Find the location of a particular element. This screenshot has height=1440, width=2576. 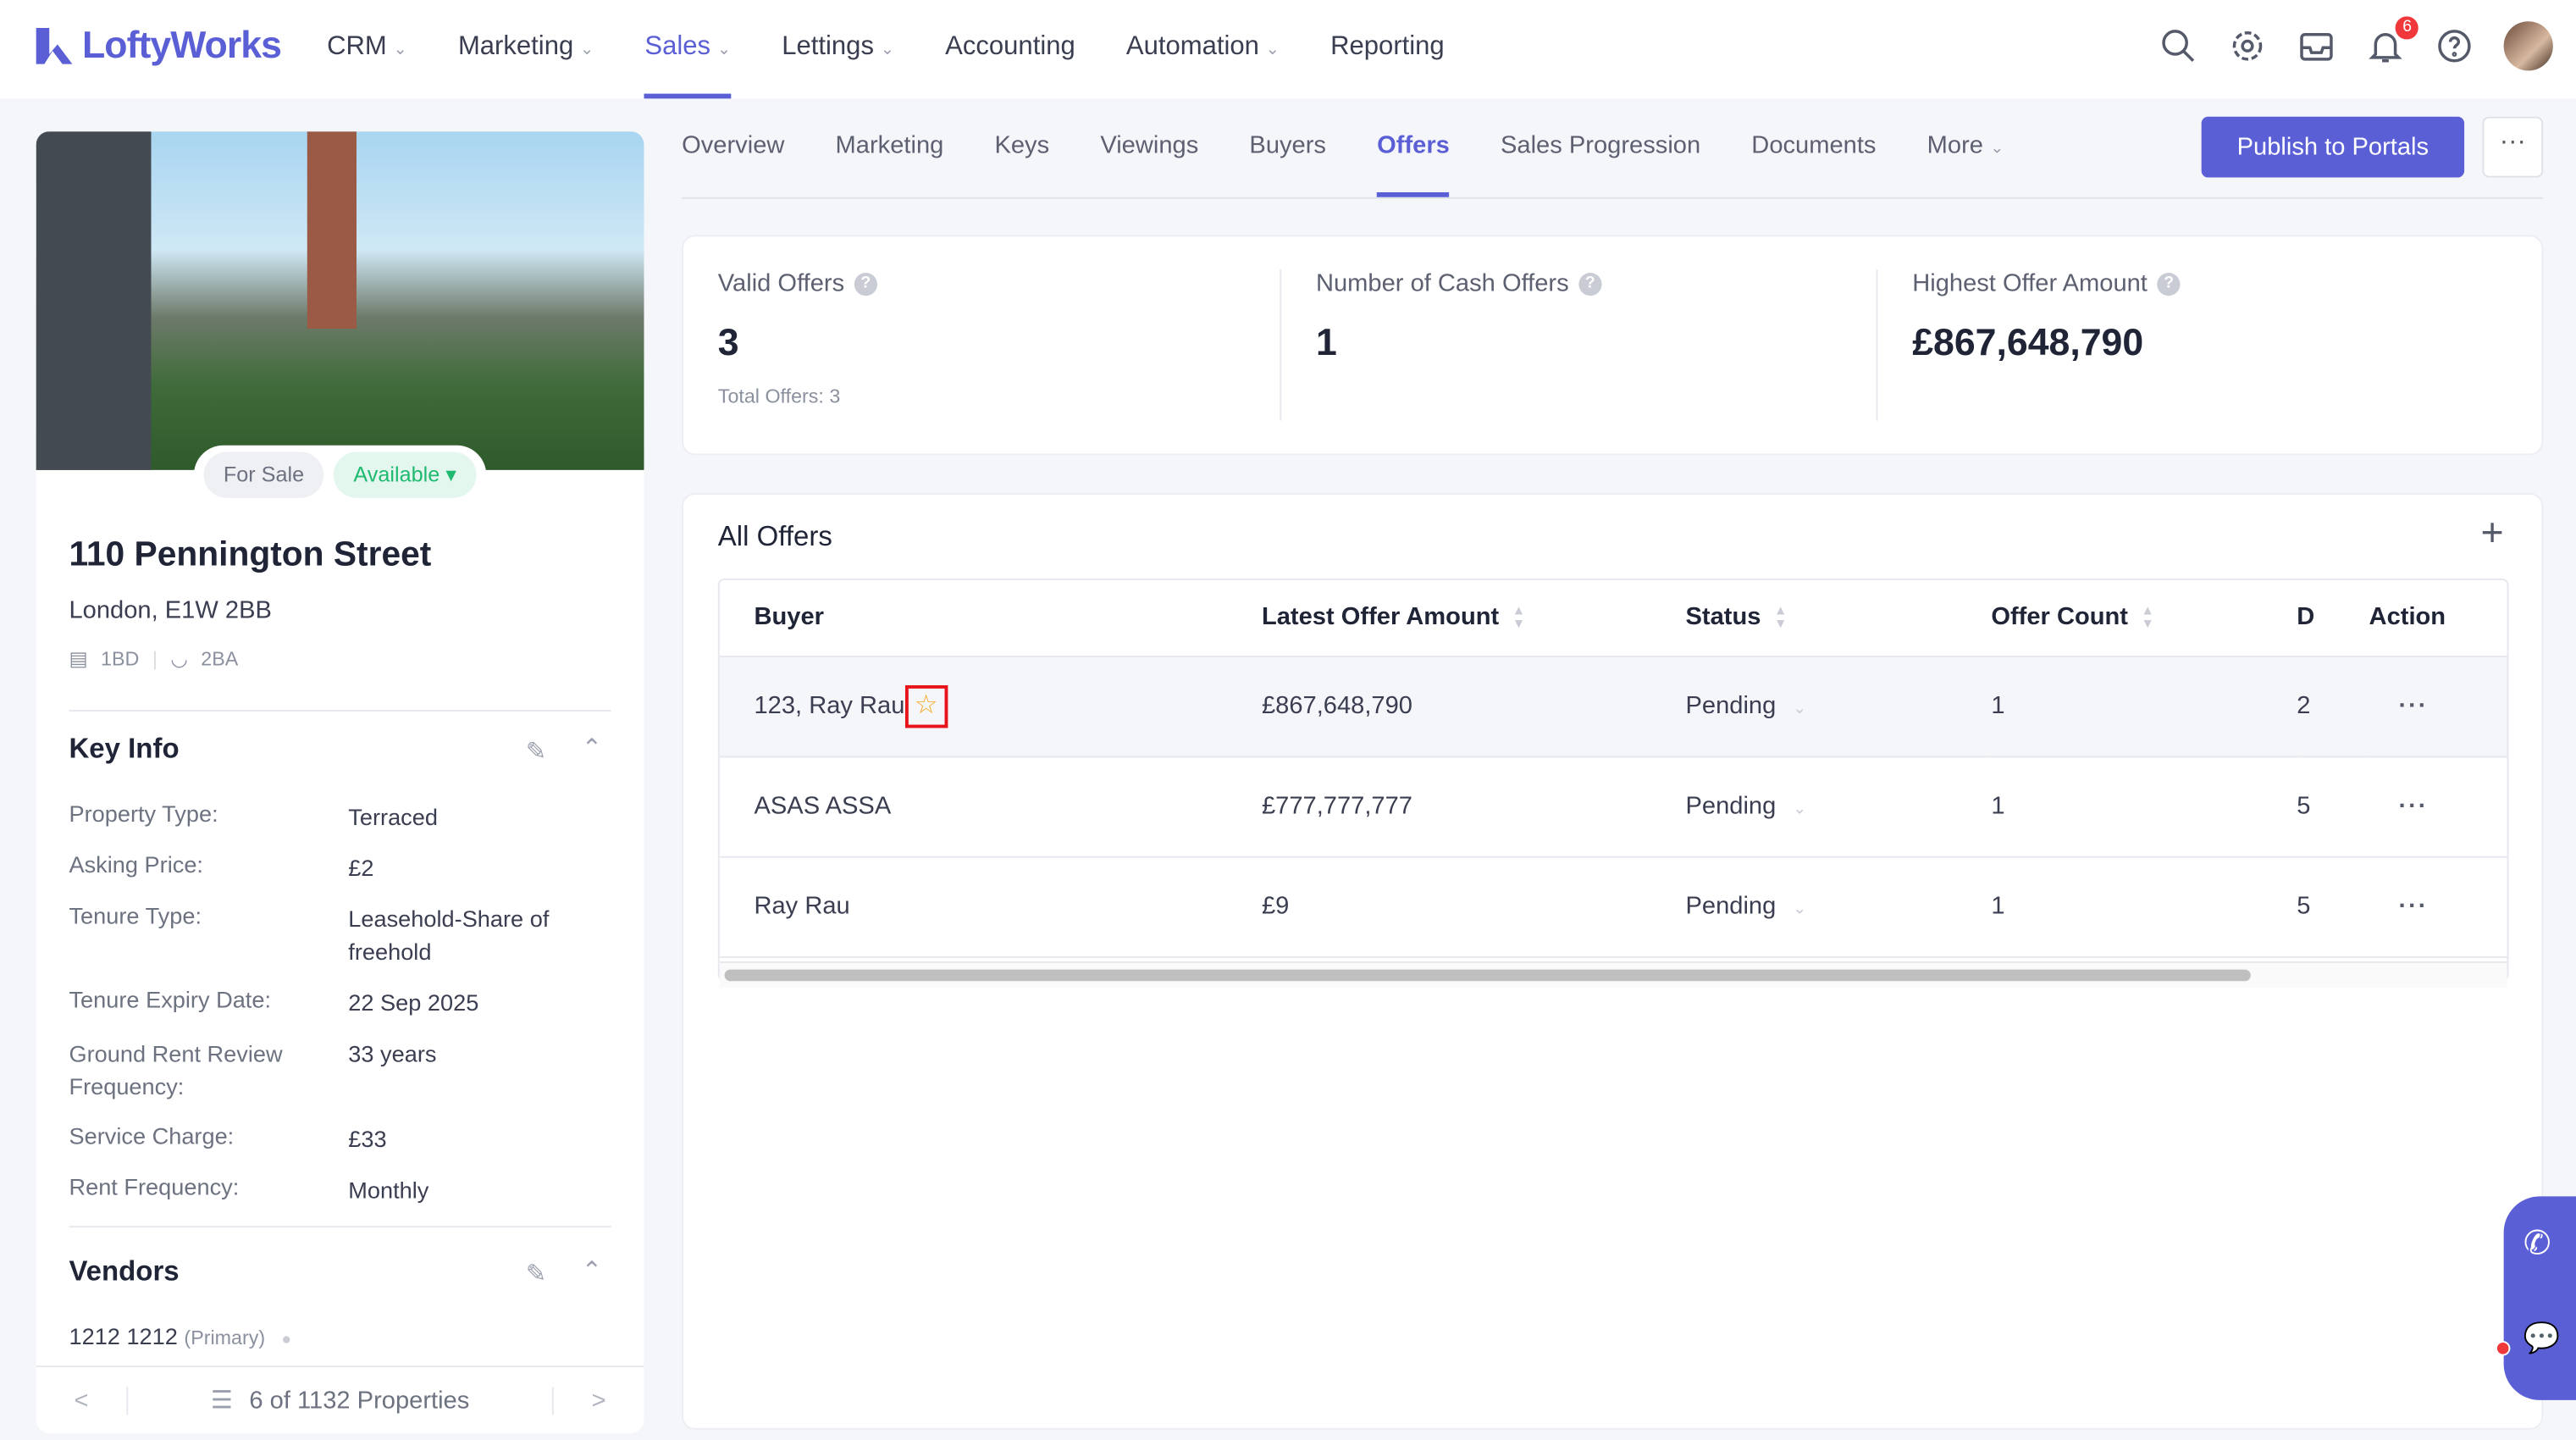

value: 22 Sep 2025 is located at coordinates (413, 1003).